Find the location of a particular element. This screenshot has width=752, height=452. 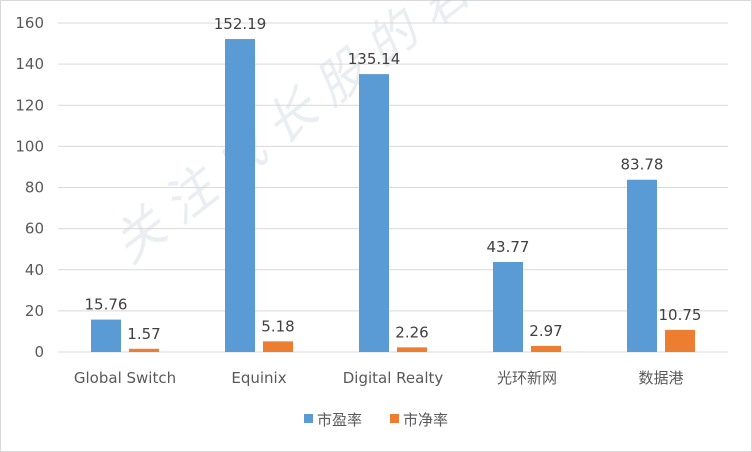

y-tick-label: 20 is located at coordinates (34, 311).